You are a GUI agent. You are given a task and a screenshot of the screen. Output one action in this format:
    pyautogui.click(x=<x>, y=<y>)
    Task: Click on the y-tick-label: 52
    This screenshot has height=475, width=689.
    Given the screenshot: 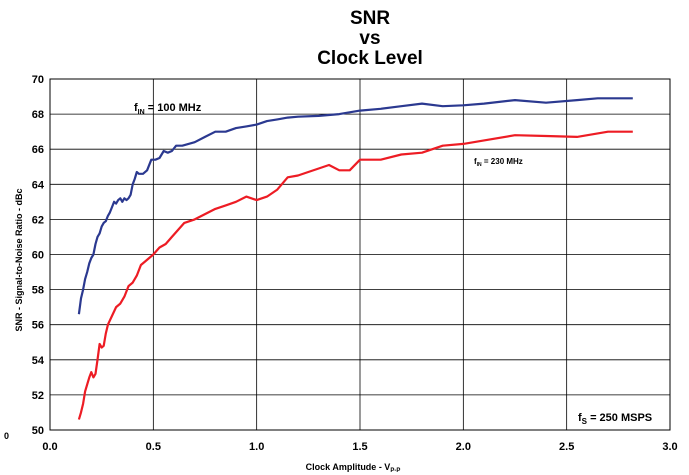 What is the action you would take?
    pyautogui.click(x=38, y=396)
    